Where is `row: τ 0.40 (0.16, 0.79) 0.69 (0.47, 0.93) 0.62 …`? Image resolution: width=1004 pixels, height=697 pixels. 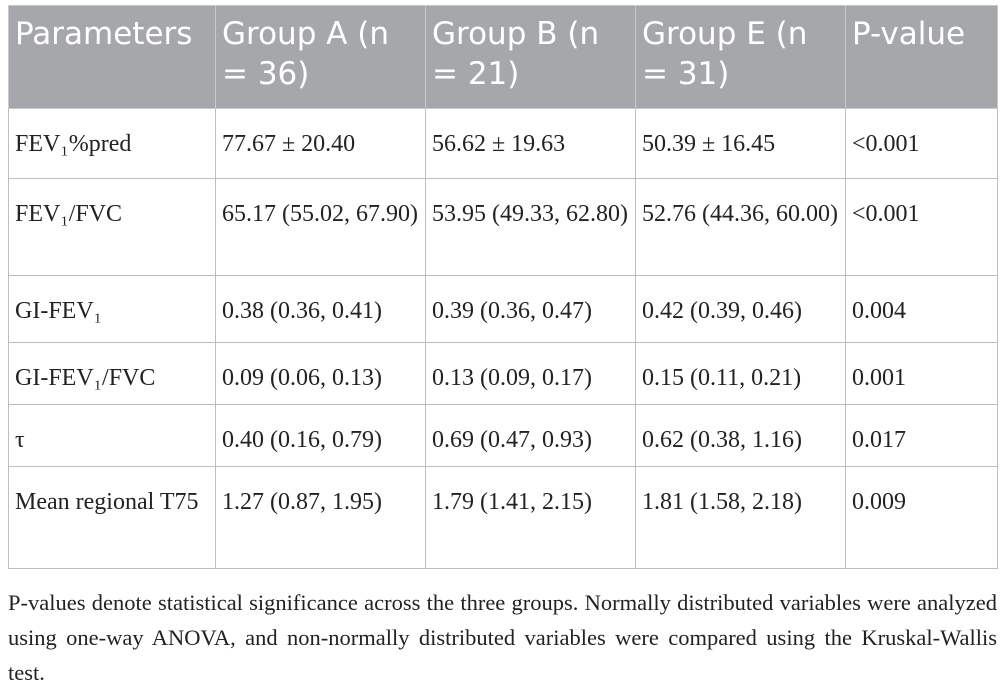
row: τ 0.40 (0.16, 0.79) 0.69 (0.47, 0.93) 0.62 … is located at coordinates (503, 435).